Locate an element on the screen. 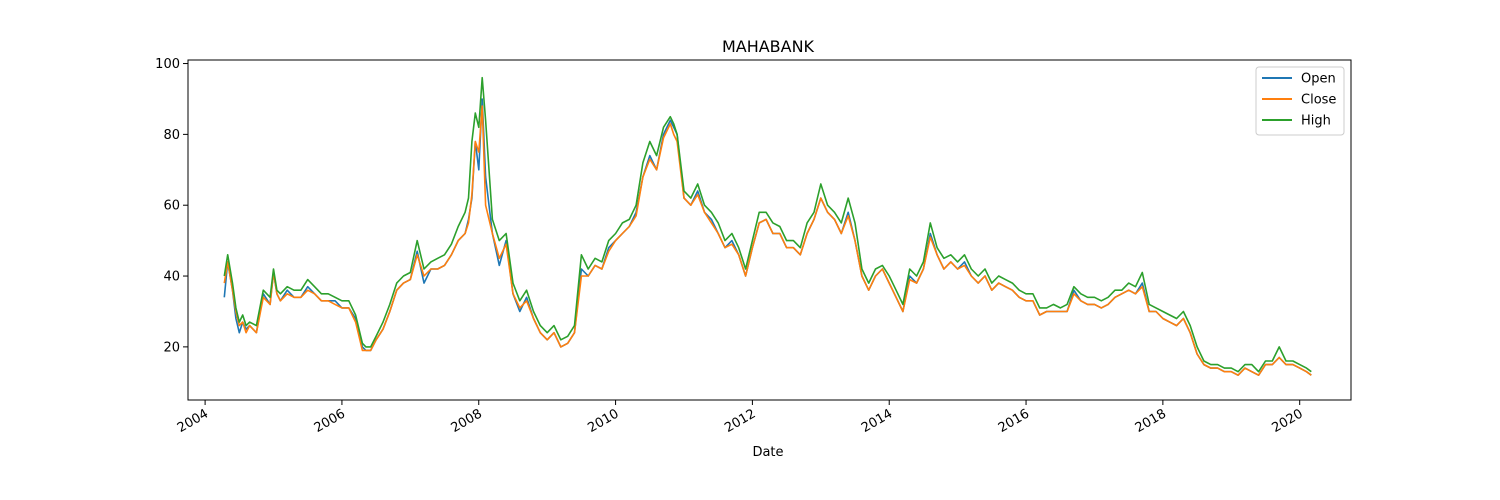  legend-label-open: Open is located at coordinates (1318, 79).